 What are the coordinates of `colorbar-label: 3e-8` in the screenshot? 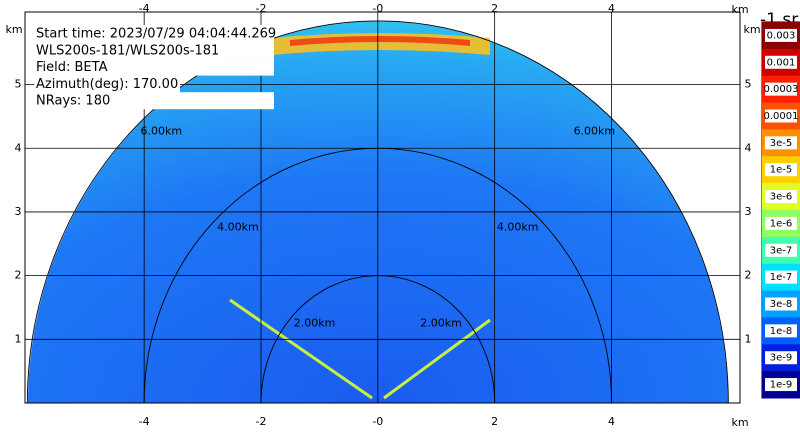 It's located at (781, 304).